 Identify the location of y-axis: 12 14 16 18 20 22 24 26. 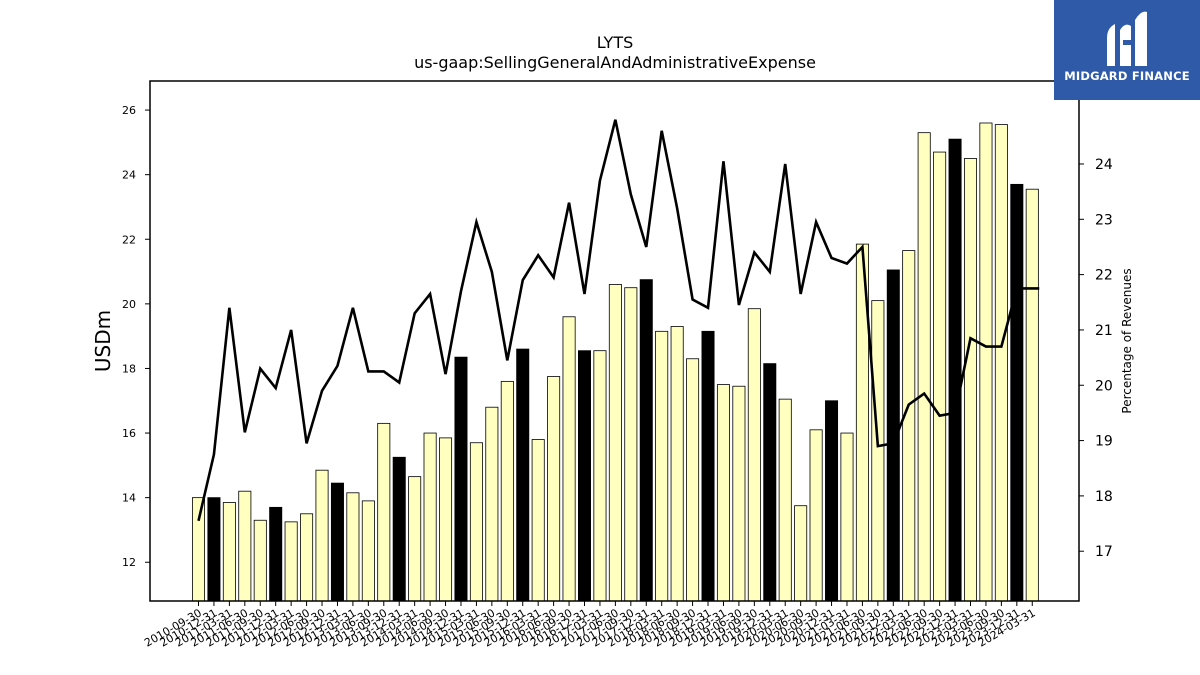
(136, 336).